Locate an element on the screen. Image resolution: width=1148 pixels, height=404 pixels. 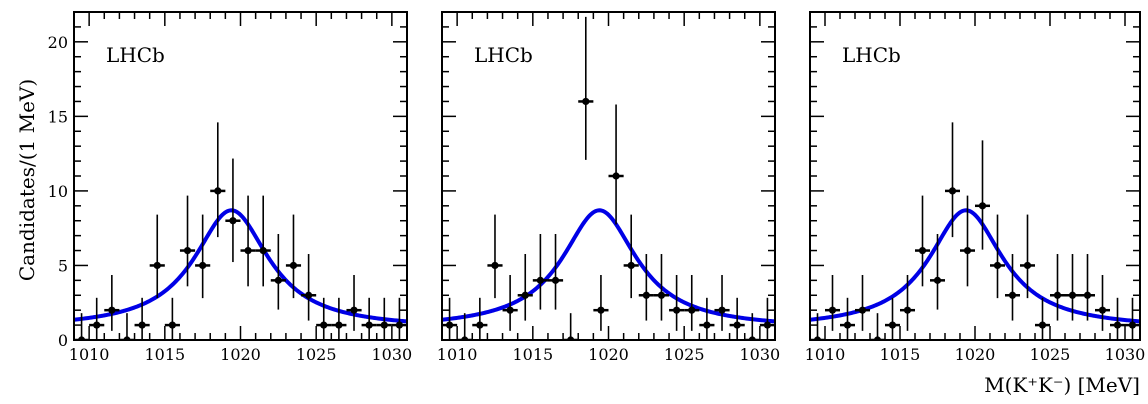
y-tick-label: 5 is located at coordinates (63, 265).